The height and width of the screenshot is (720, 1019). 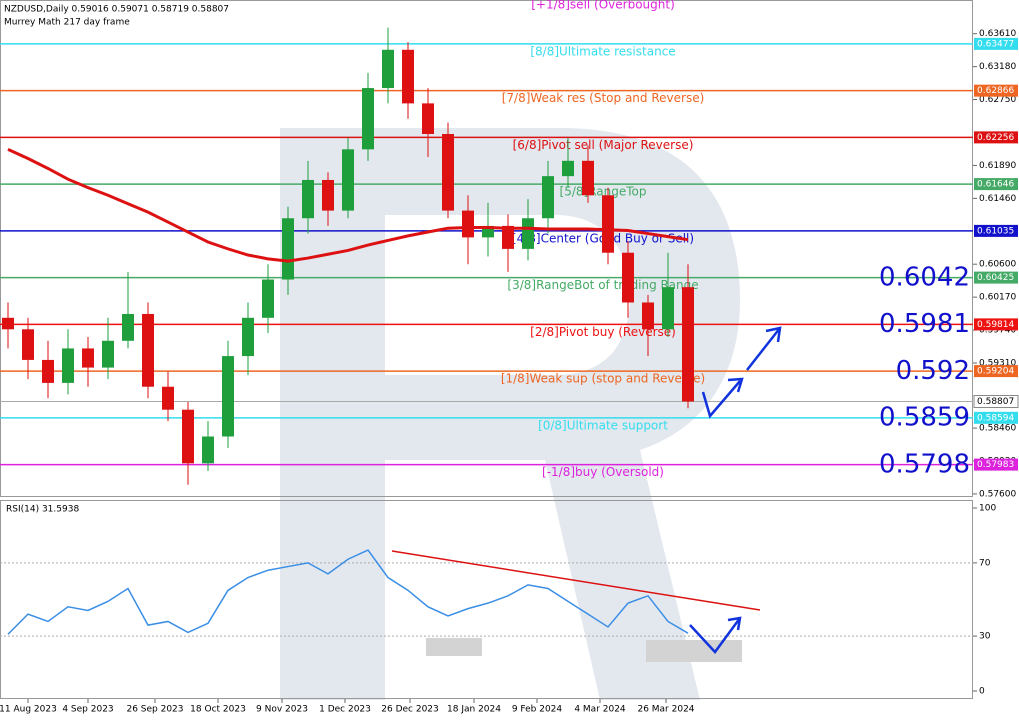 I want to click on level-tag-label: 0.59204, so click(x=995, y=372).